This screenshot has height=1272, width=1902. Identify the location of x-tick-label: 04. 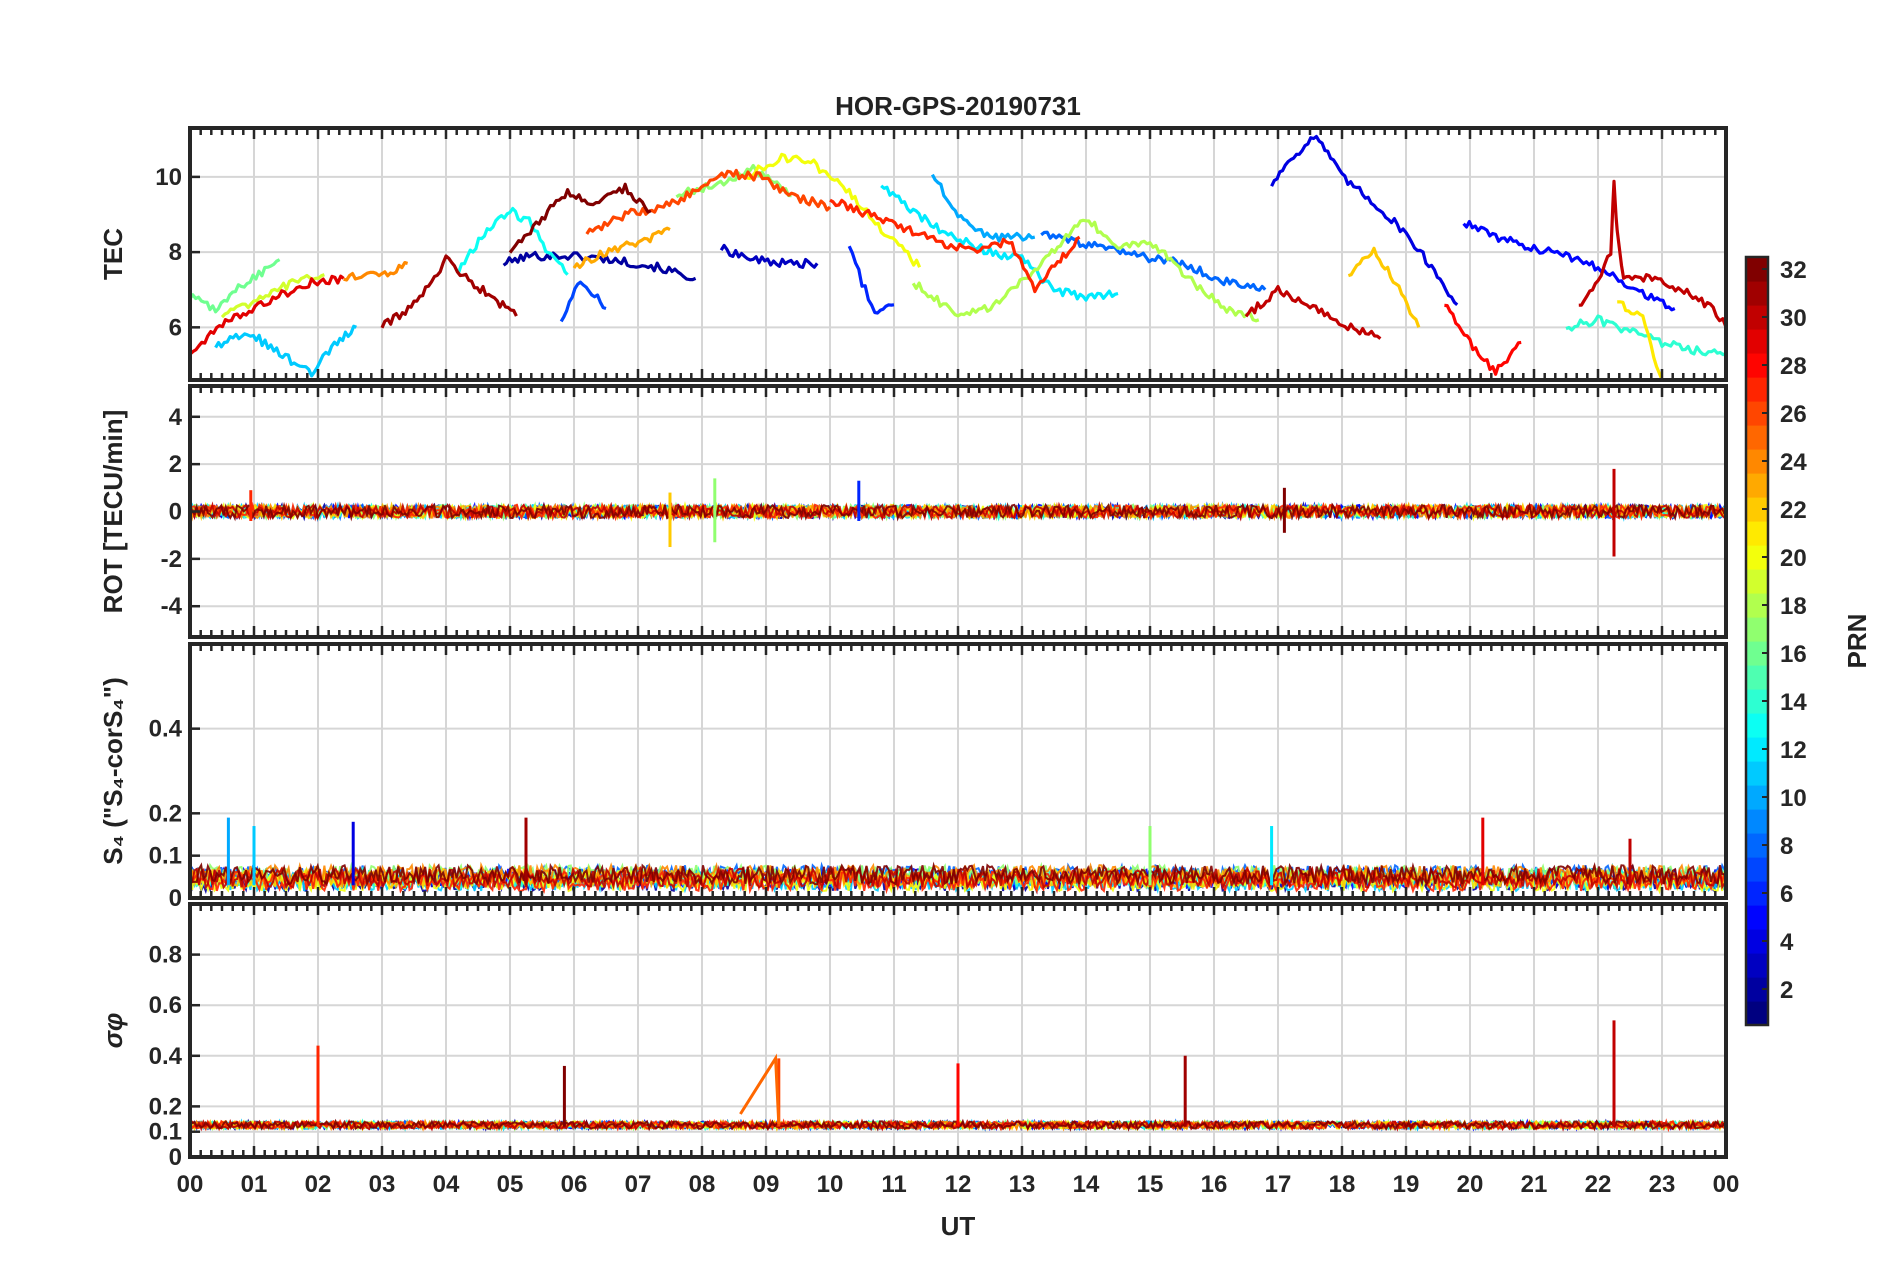
(446, 1184).